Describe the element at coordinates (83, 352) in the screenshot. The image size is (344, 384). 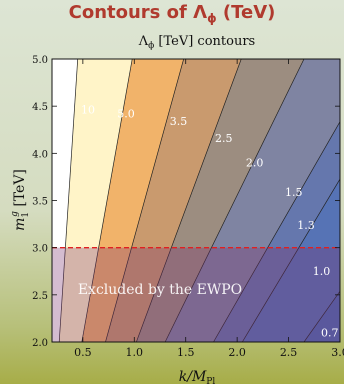
I see `x-tick-label: 0.5` at that location.